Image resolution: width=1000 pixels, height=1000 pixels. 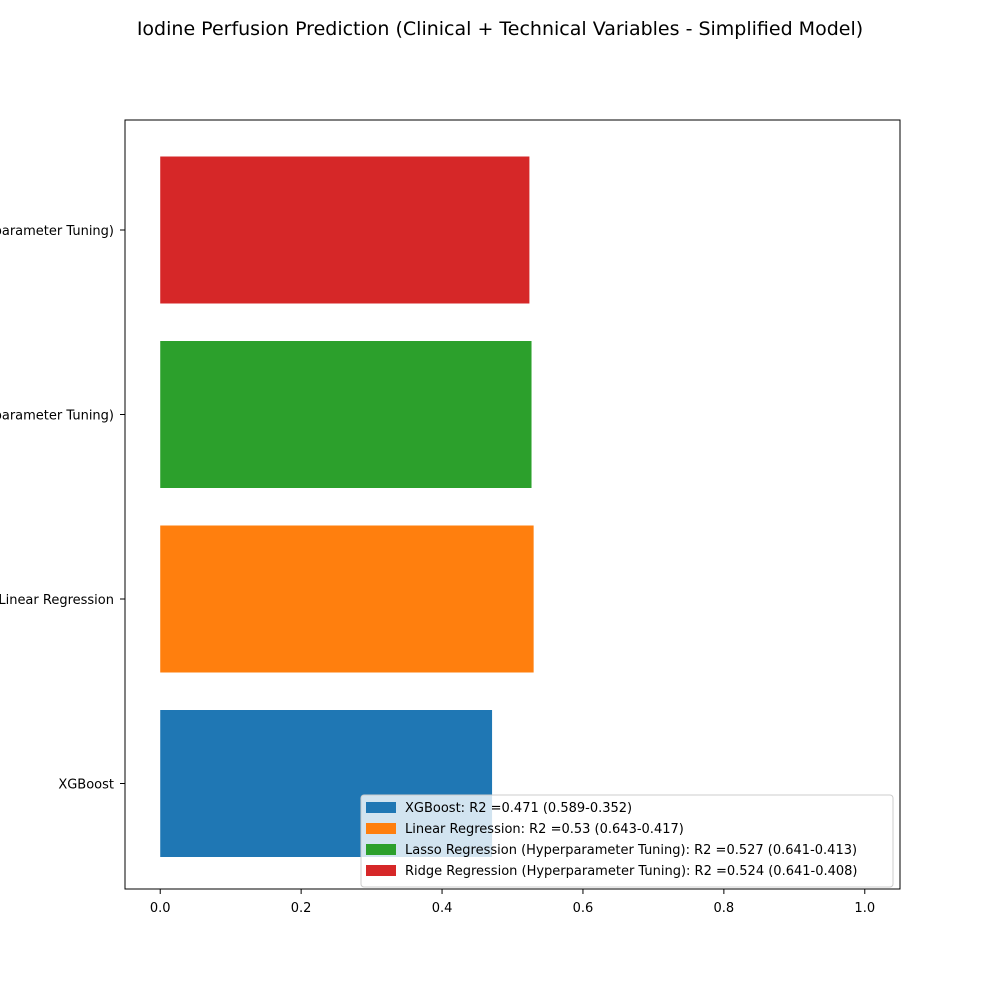 What do you see at coordinates (442, 908) in the screenshot?
I see `x-tick-label: 0.4` at bounding box center [442, 908].